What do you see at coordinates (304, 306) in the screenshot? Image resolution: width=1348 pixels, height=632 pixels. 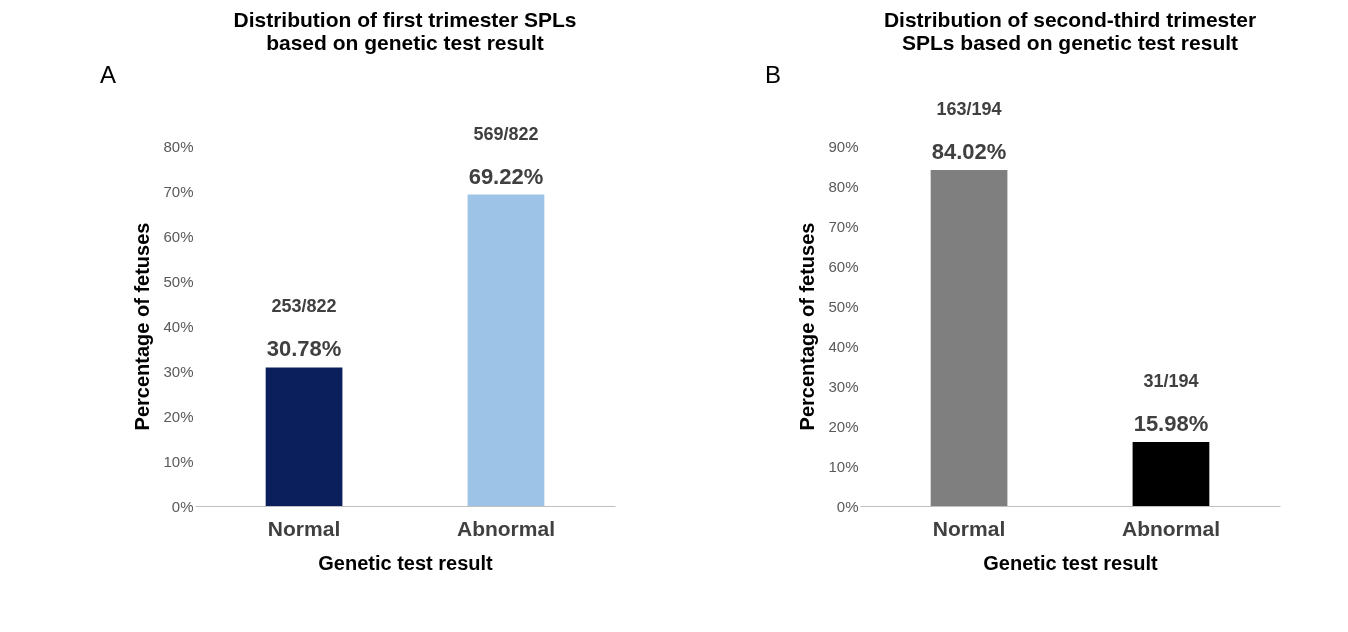 I see `annotation: 253/822` at bounding box center [304, 306].